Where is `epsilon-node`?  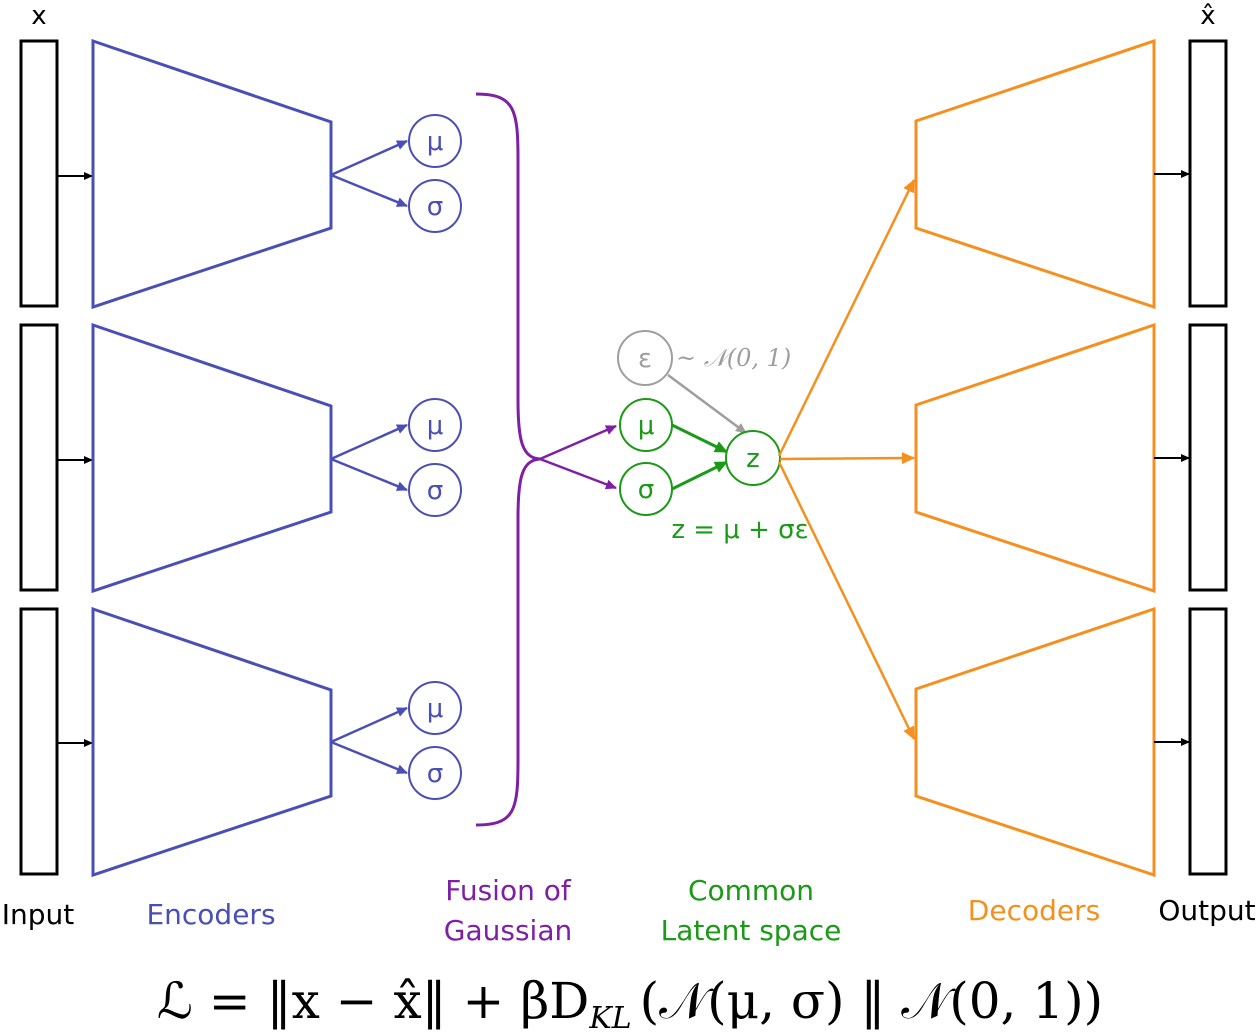 epsilon-node is located at coordinates (645, 358).